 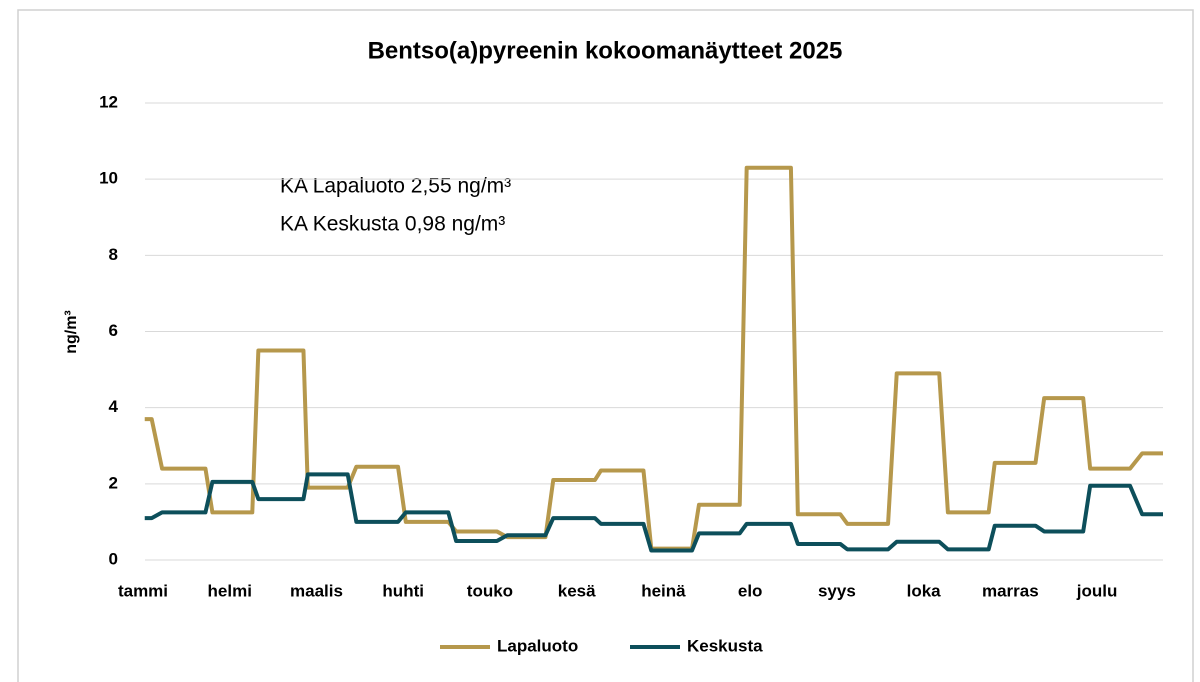 I want to click on legend-label: Lapaluoto, so click(x=537, y=645).